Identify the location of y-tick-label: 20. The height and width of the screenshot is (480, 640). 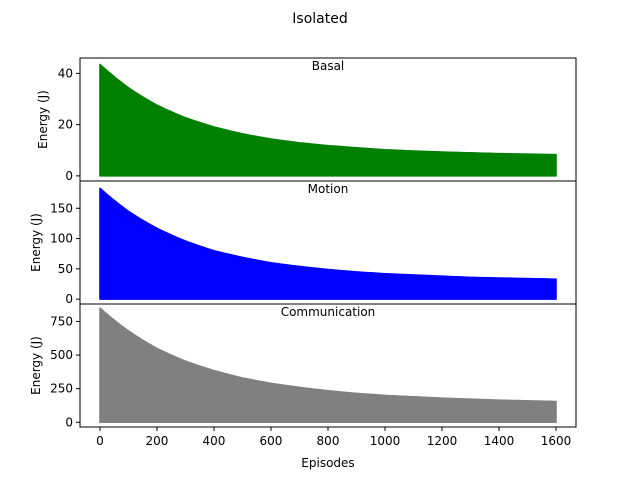
(65, 125).